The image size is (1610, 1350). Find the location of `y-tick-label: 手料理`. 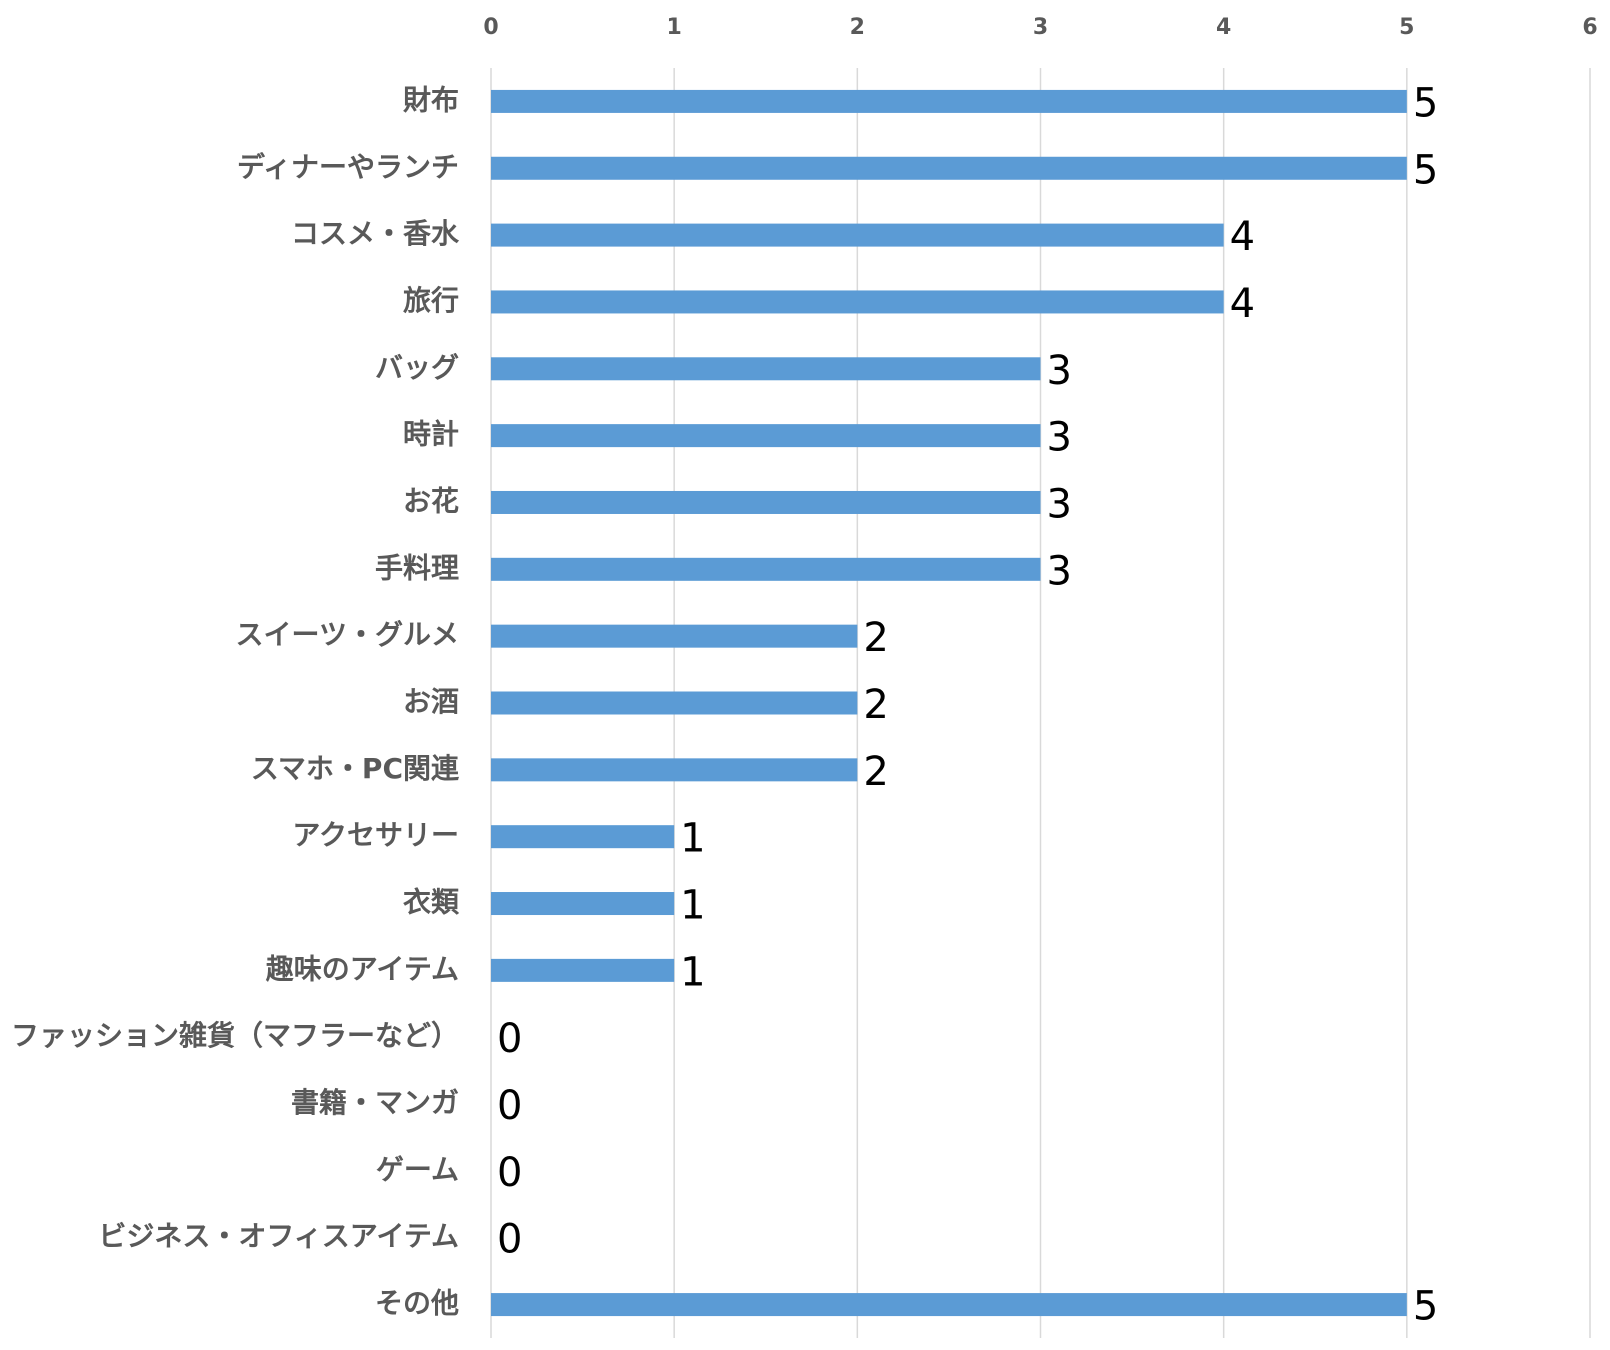

y-tick-label: 手料理 is located at coordinates (417, 567).